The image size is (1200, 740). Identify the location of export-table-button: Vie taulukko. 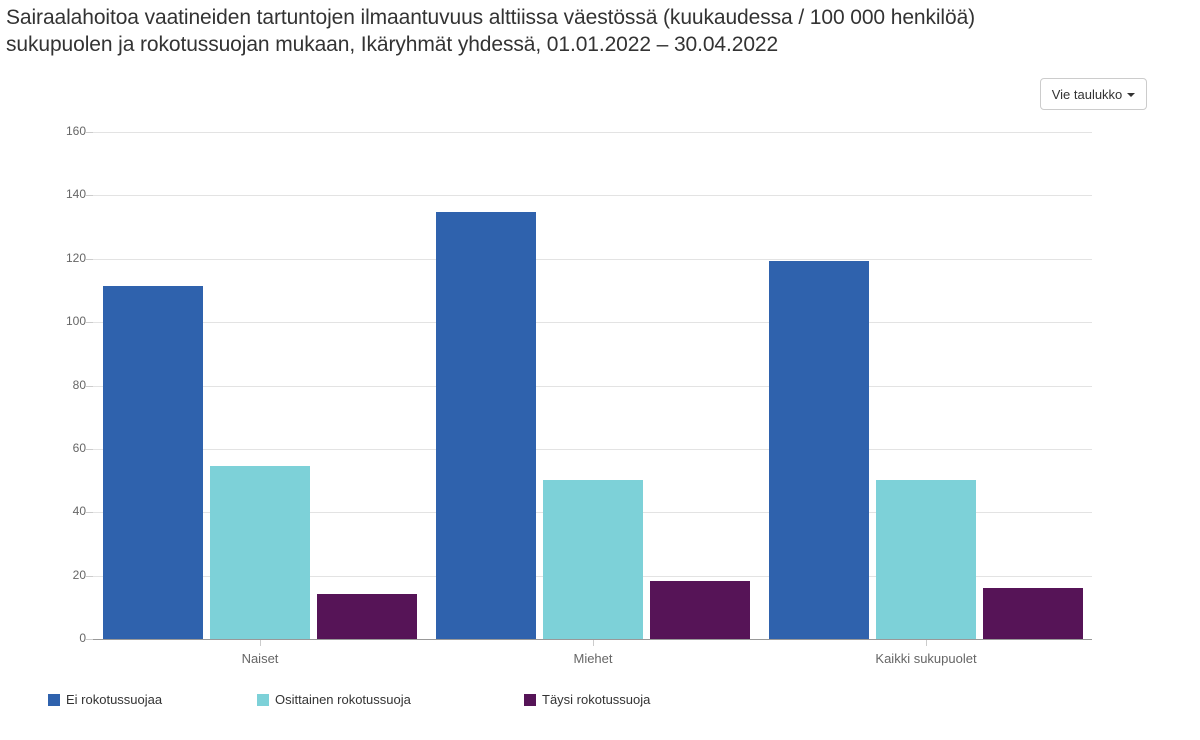
(1093, 94).